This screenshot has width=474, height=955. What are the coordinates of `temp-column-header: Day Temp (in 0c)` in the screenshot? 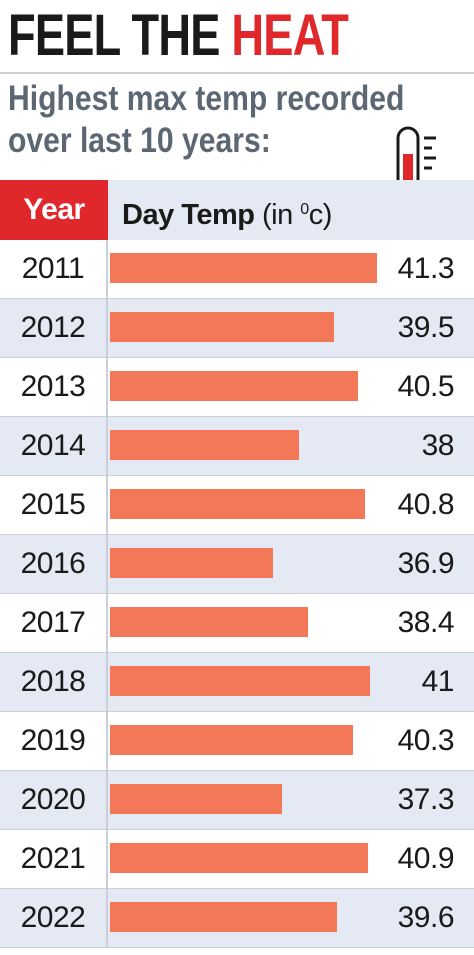 It's located at (227, 210).